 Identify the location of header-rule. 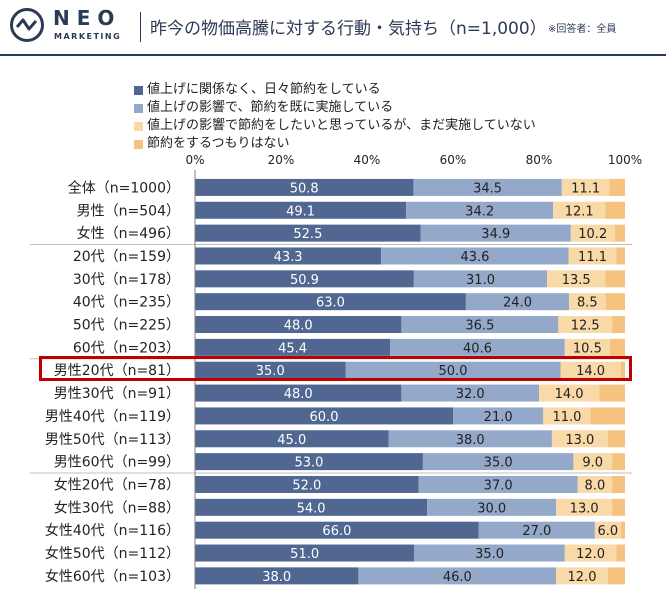
(333, 55).